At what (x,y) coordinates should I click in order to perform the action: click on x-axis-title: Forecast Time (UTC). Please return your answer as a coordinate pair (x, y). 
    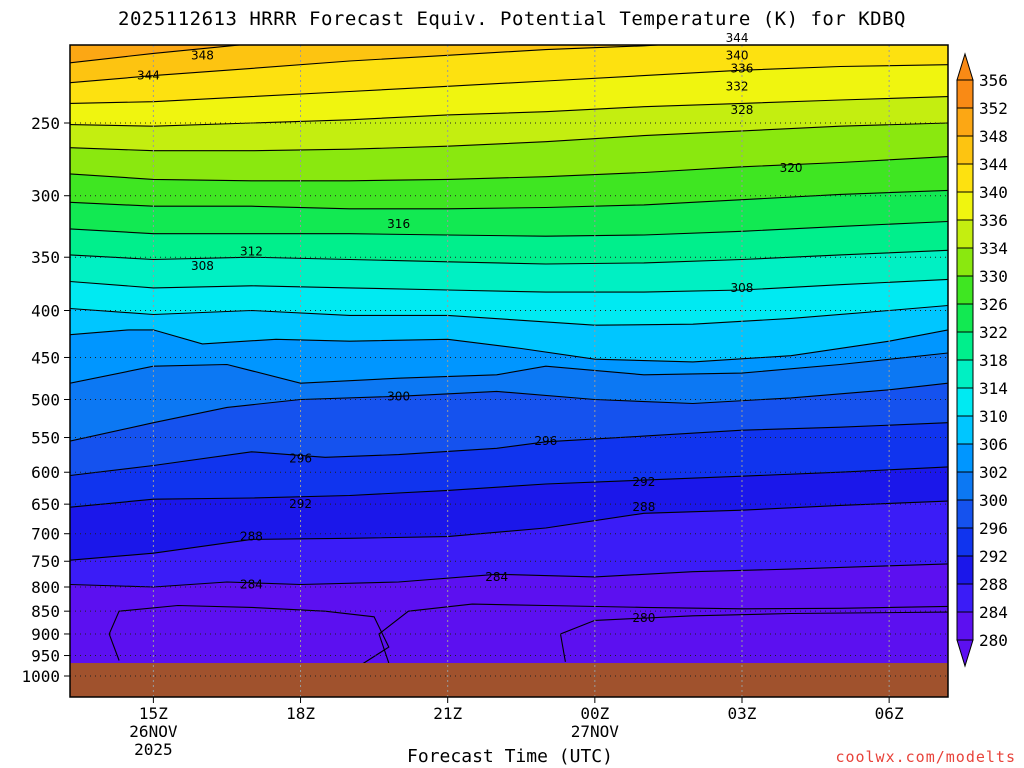
    Looking at the image, I should click on (510, 756).